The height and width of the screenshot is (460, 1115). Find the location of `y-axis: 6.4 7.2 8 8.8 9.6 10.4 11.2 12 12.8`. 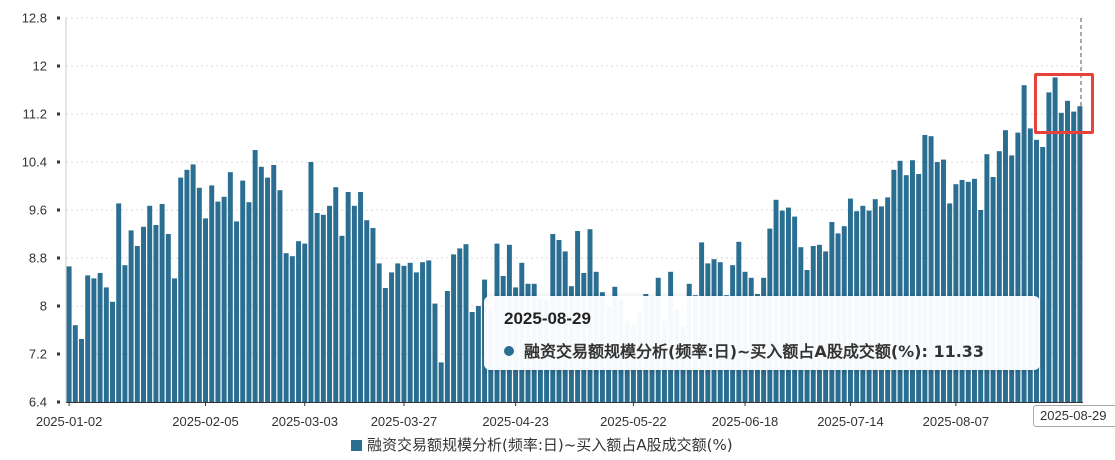

y-axis: 6.4 7.2 8 8.8 9.6 10.4 11.2 12 12.8 is located at coordinates (44, 210).